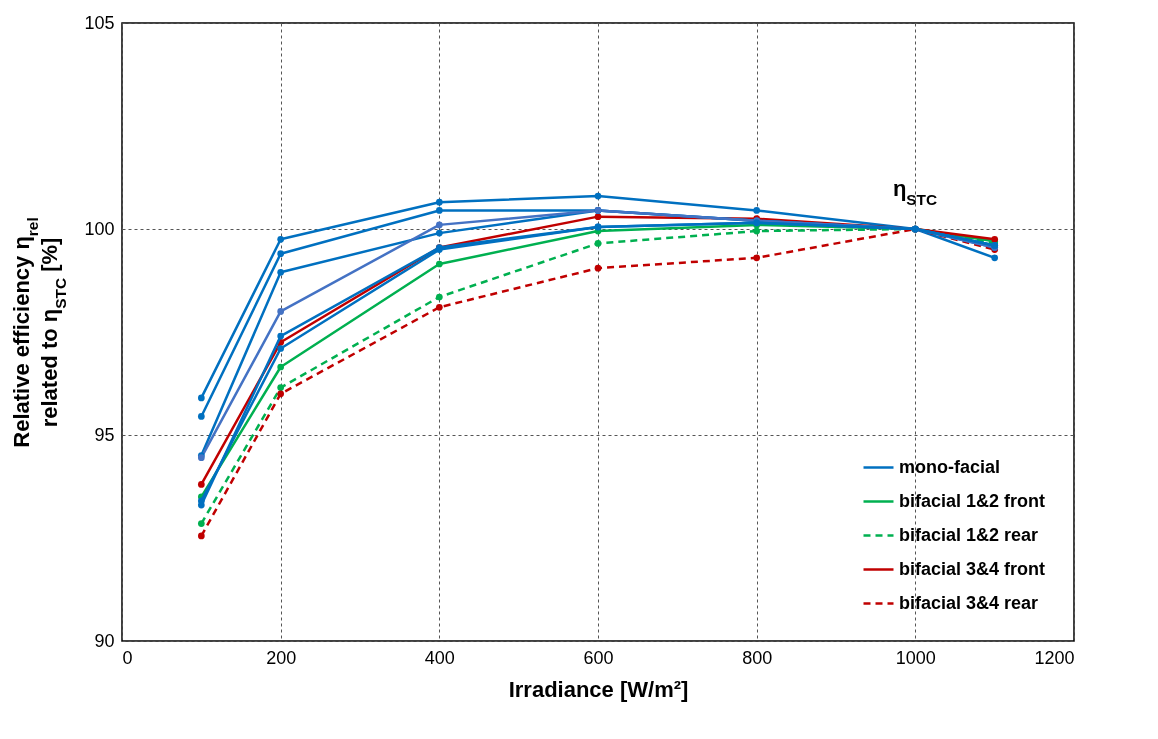 This screenshot has width=1158, height=739. What do you see at coordinates (969, 602) in the screenshot?
I see `legend-label: bifacial 3&4 rear` at bounding box center [969, 602].